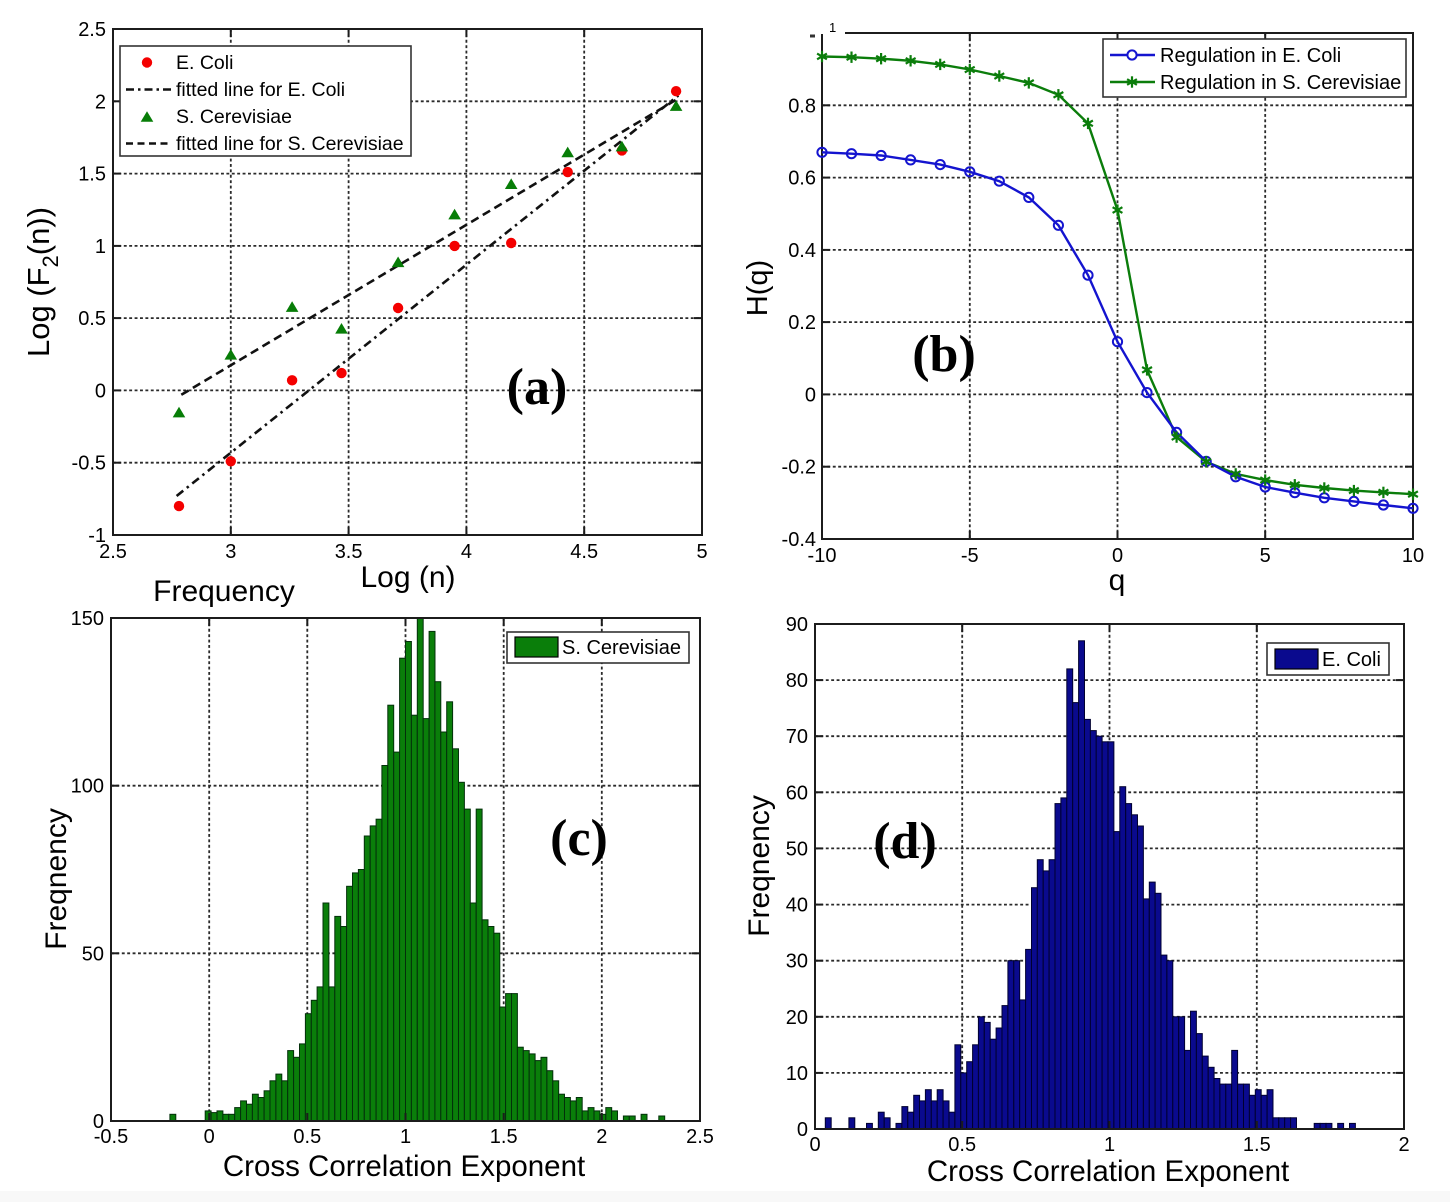 The height and width of the screenshot is (1202, 1450). What do you see at coordinates (1280, 83) in the screenshot?
I see `svg-text: Regulation in S. Cerevisiae` at bounding box center [1280, 83].